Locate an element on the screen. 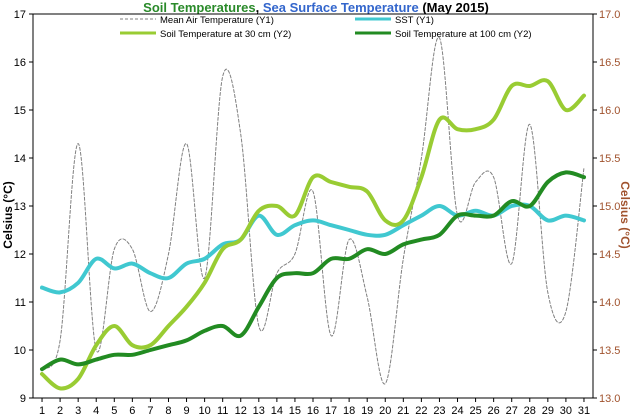  x-tick-label: 26 is located at coordinates (494, 411).